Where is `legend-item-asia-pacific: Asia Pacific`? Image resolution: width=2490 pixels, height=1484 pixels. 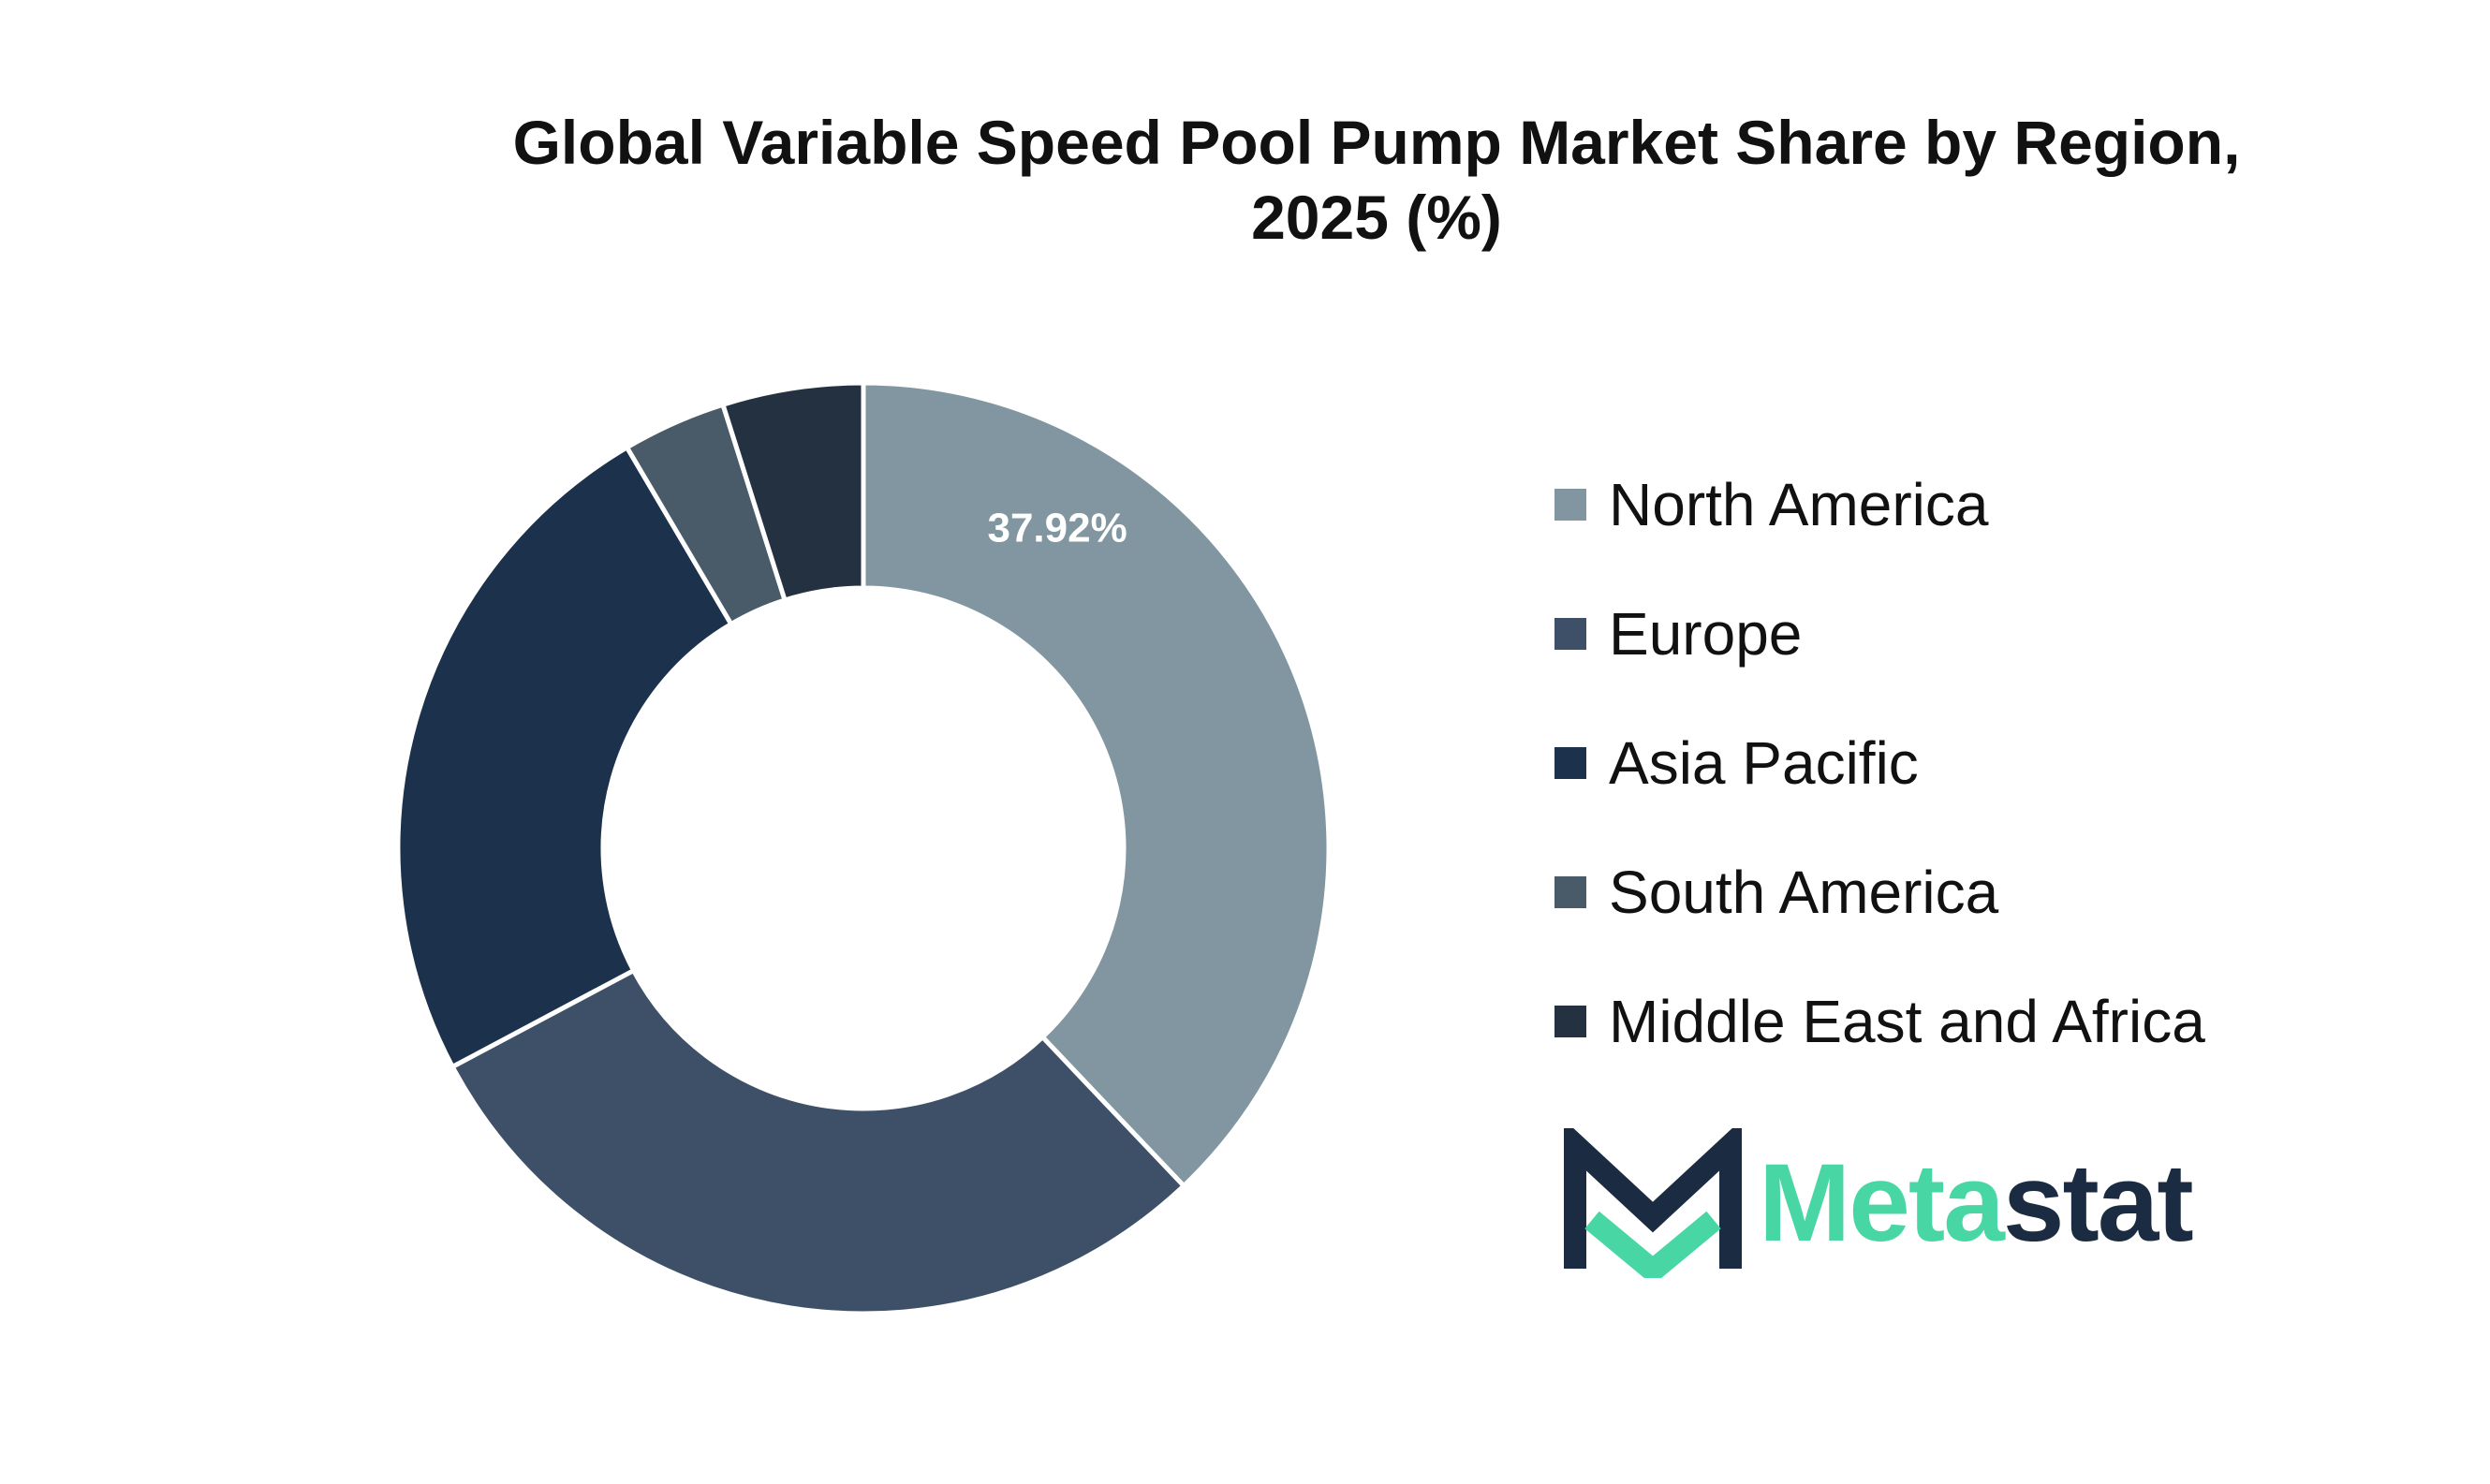 legend-item-asia-pacific: Asia Pacific is located at coordinates (1879, 763).